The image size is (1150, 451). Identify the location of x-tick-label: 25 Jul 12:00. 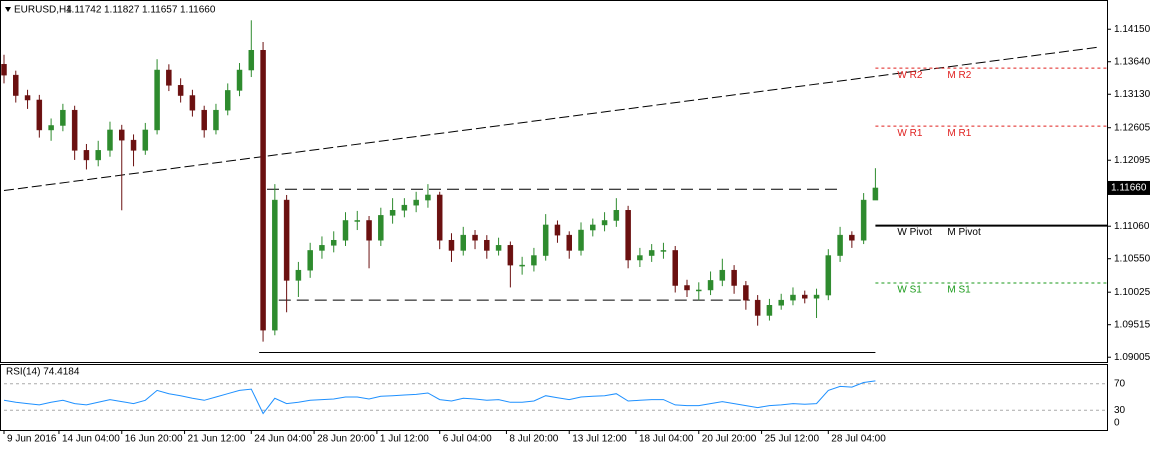
(792, 439).